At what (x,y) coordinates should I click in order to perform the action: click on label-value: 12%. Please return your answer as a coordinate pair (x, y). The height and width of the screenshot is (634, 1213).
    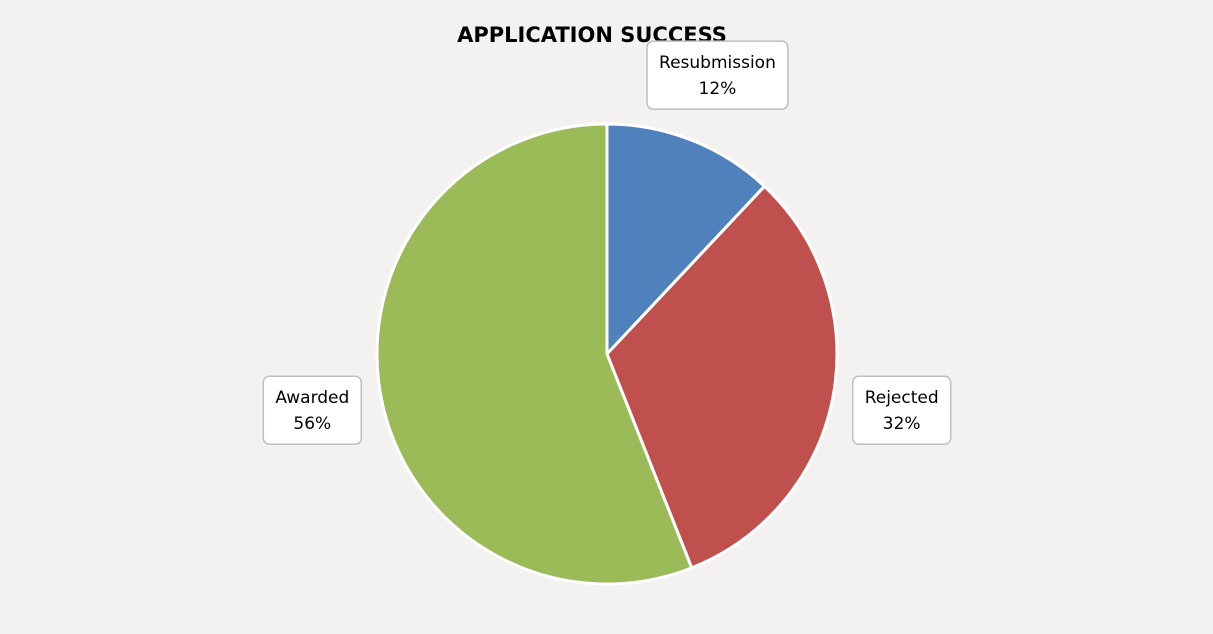
    Looking at the image, I should click on (718, 89).